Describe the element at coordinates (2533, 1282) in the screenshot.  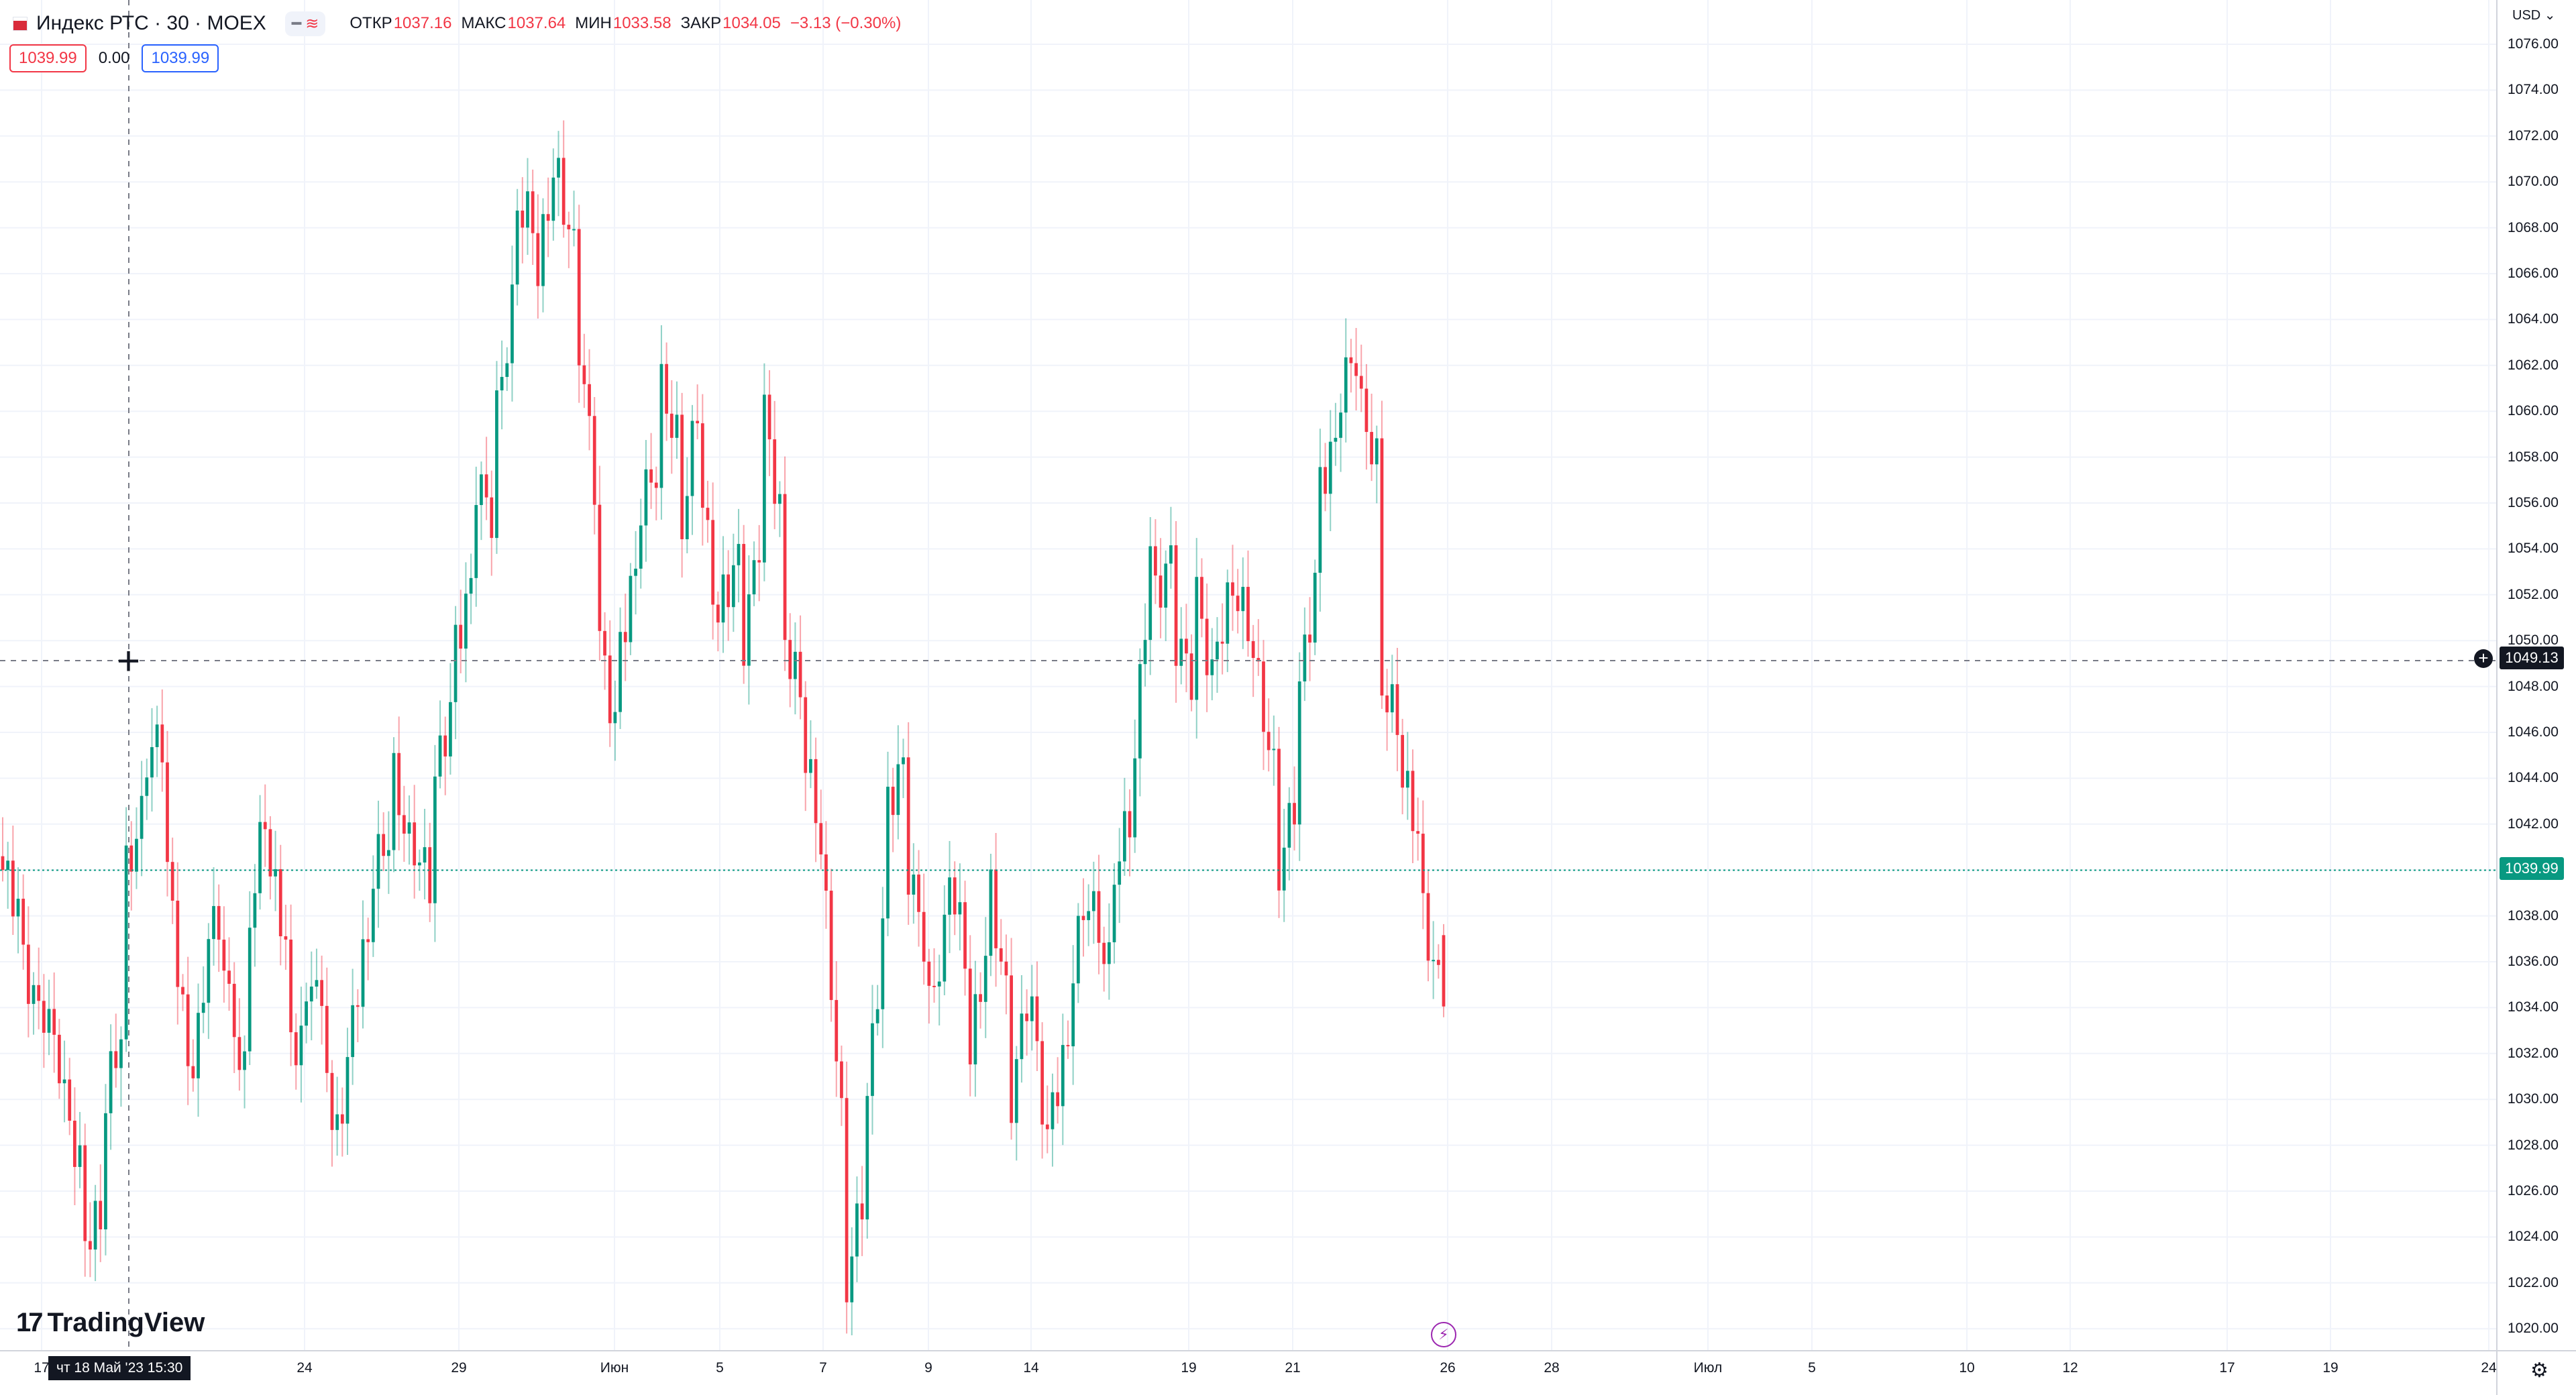
I see `price-axis-label: 1022.00` at that location.